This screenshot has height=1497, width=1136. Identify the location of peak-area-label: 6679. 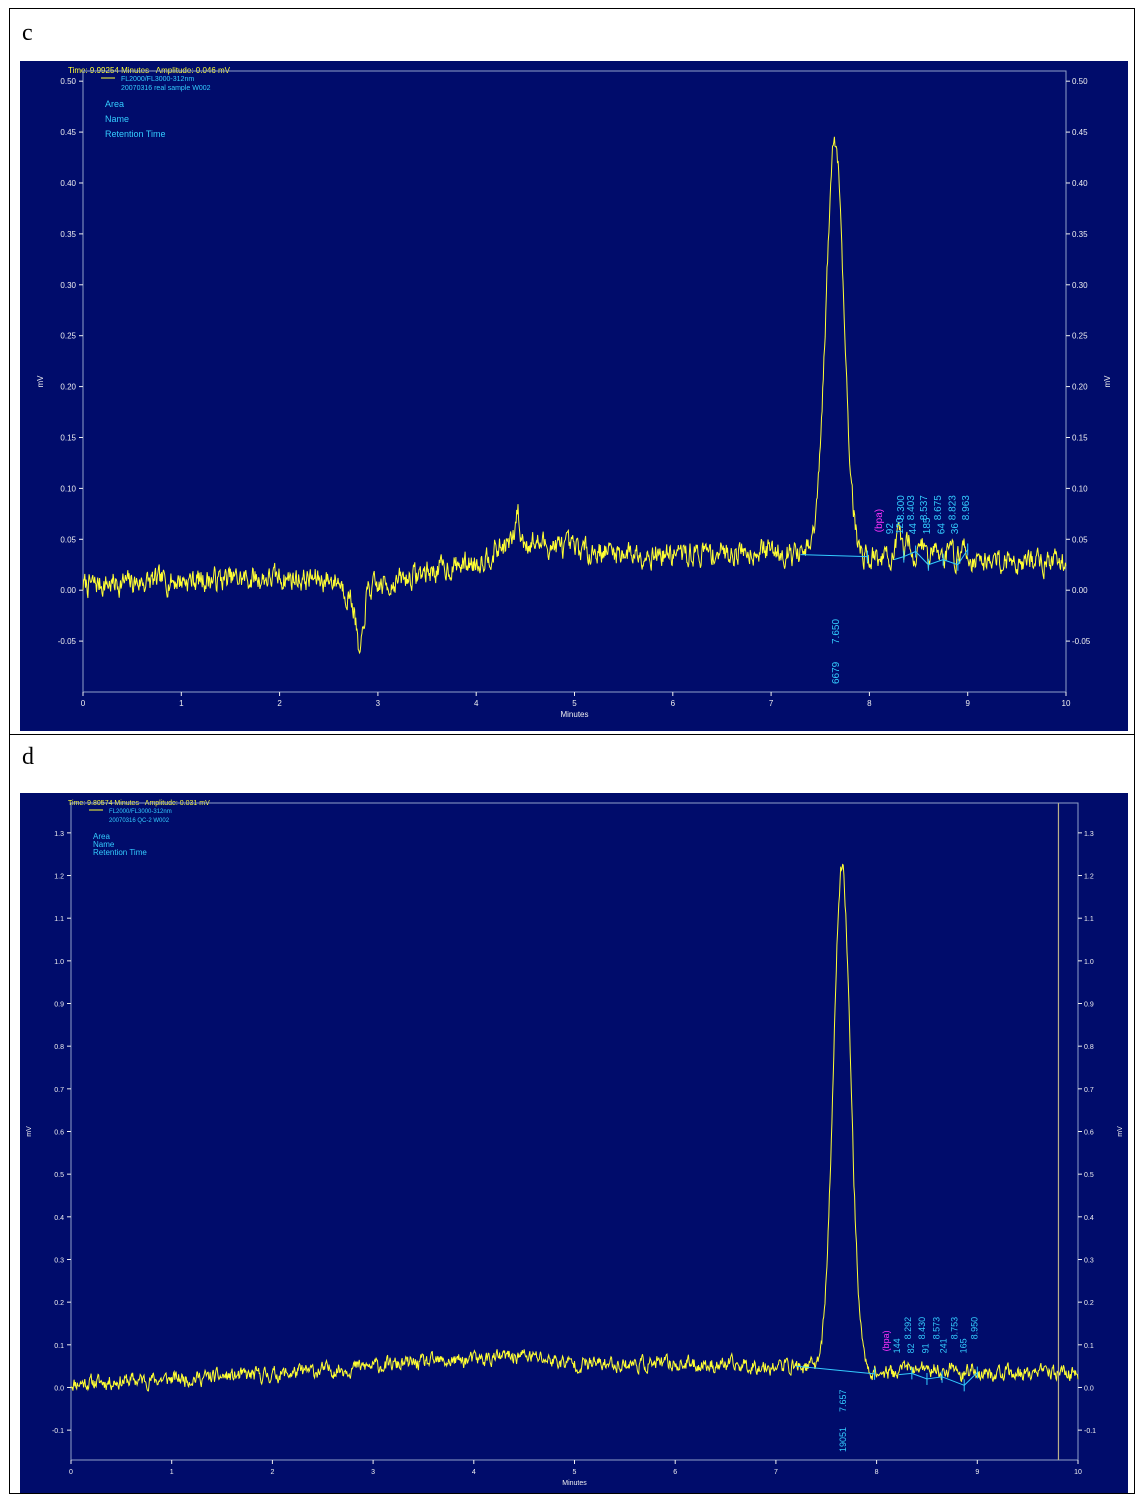
(836, 672).